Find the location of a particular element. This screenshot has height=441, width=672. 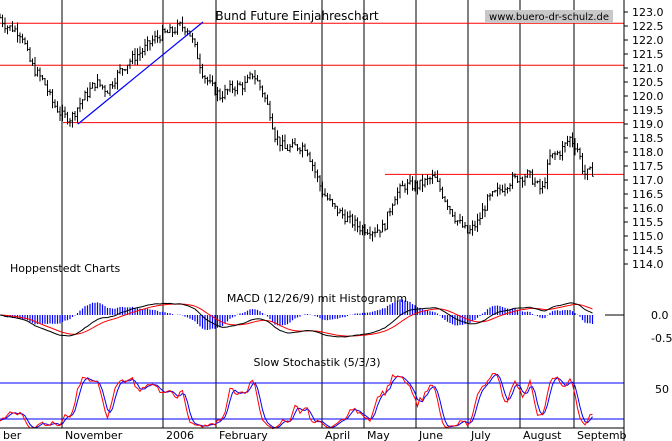

month-label: February is located at coordinates (243, 435).